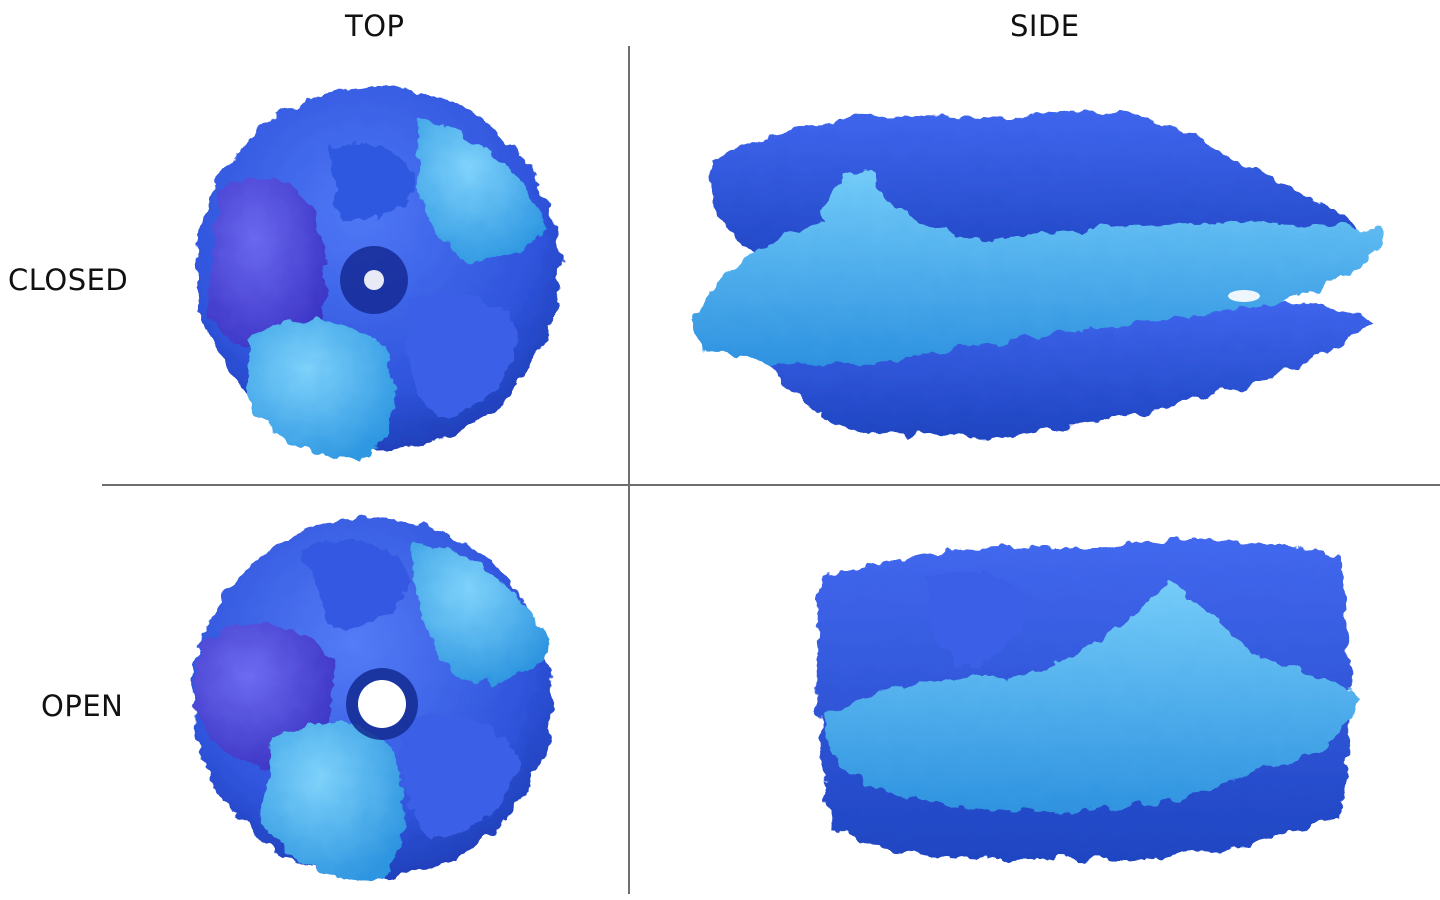 The width and height of the screenshot is (1440, 900). Describe the element at coordinates (370, 695) in the screenshot. I see `protein-open-top-view` at that location.